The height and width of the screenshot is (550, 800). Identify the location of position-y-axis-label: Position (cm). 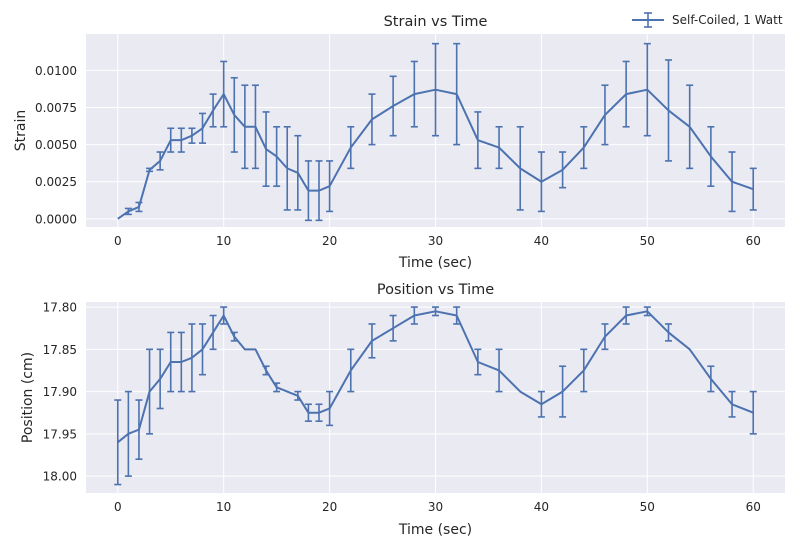
(28, 397).